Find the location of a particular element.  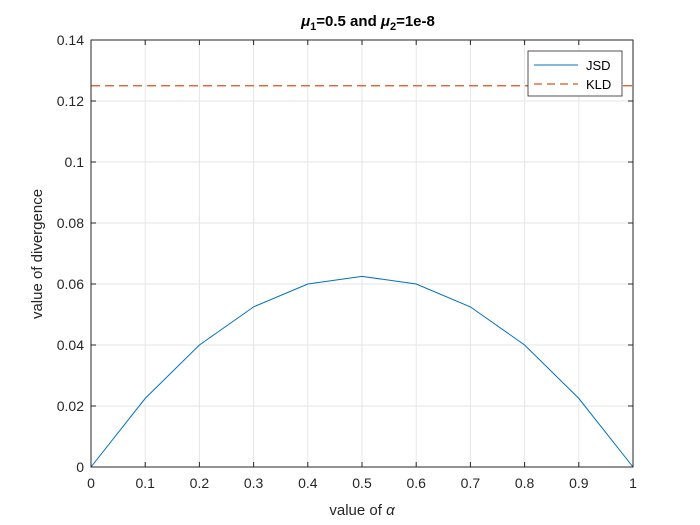

x-tick-label: 0.5 is located at coordinates (362, 483).